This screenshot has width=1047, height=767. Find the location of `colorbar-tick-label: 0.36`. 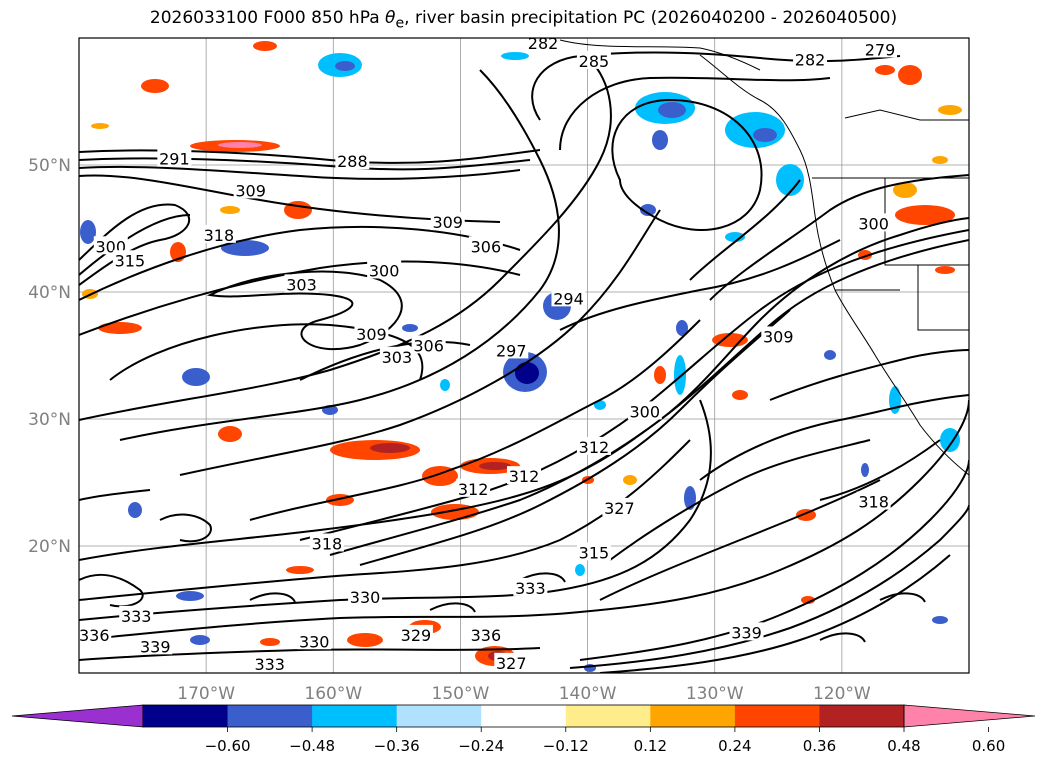

colorbar-tick-label: 0.36 is located at coordinates (819, 746).